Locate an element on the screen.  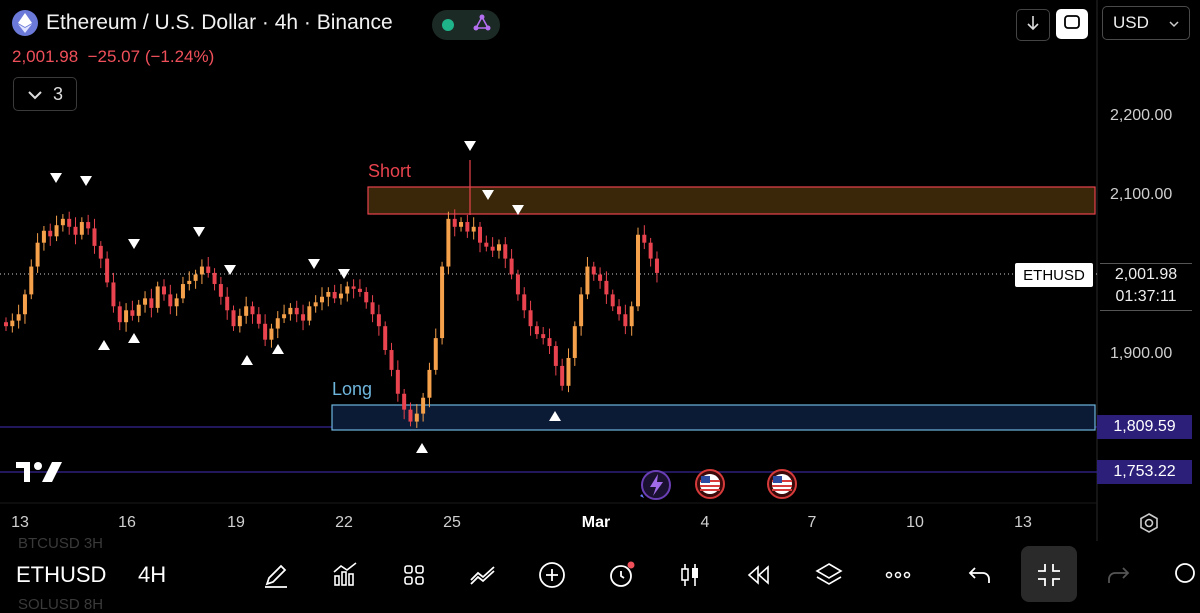
layouts-icon is located at coordinates (414, 575).